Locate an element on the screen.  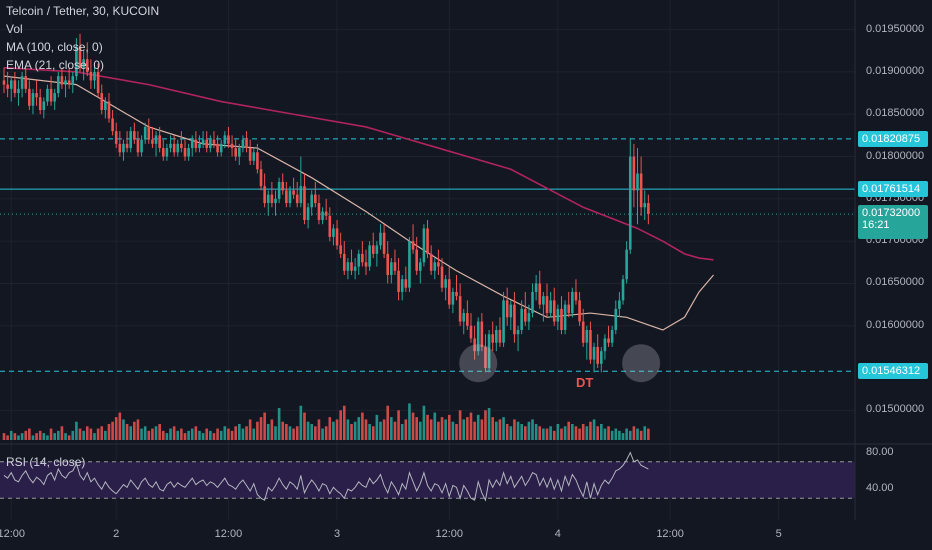
price-tick-label: 0.01800000 is located at coordinates (895, 155).